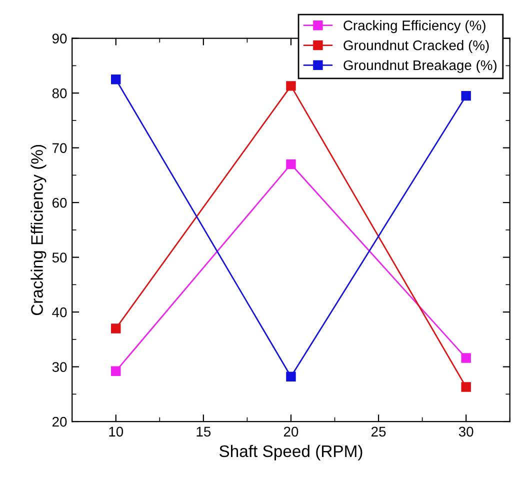 This screenshot has width=515, height=479. Describe the element at coordinates (59, 203) in the screenshot. I see `y-tick-label: 60` at that location.